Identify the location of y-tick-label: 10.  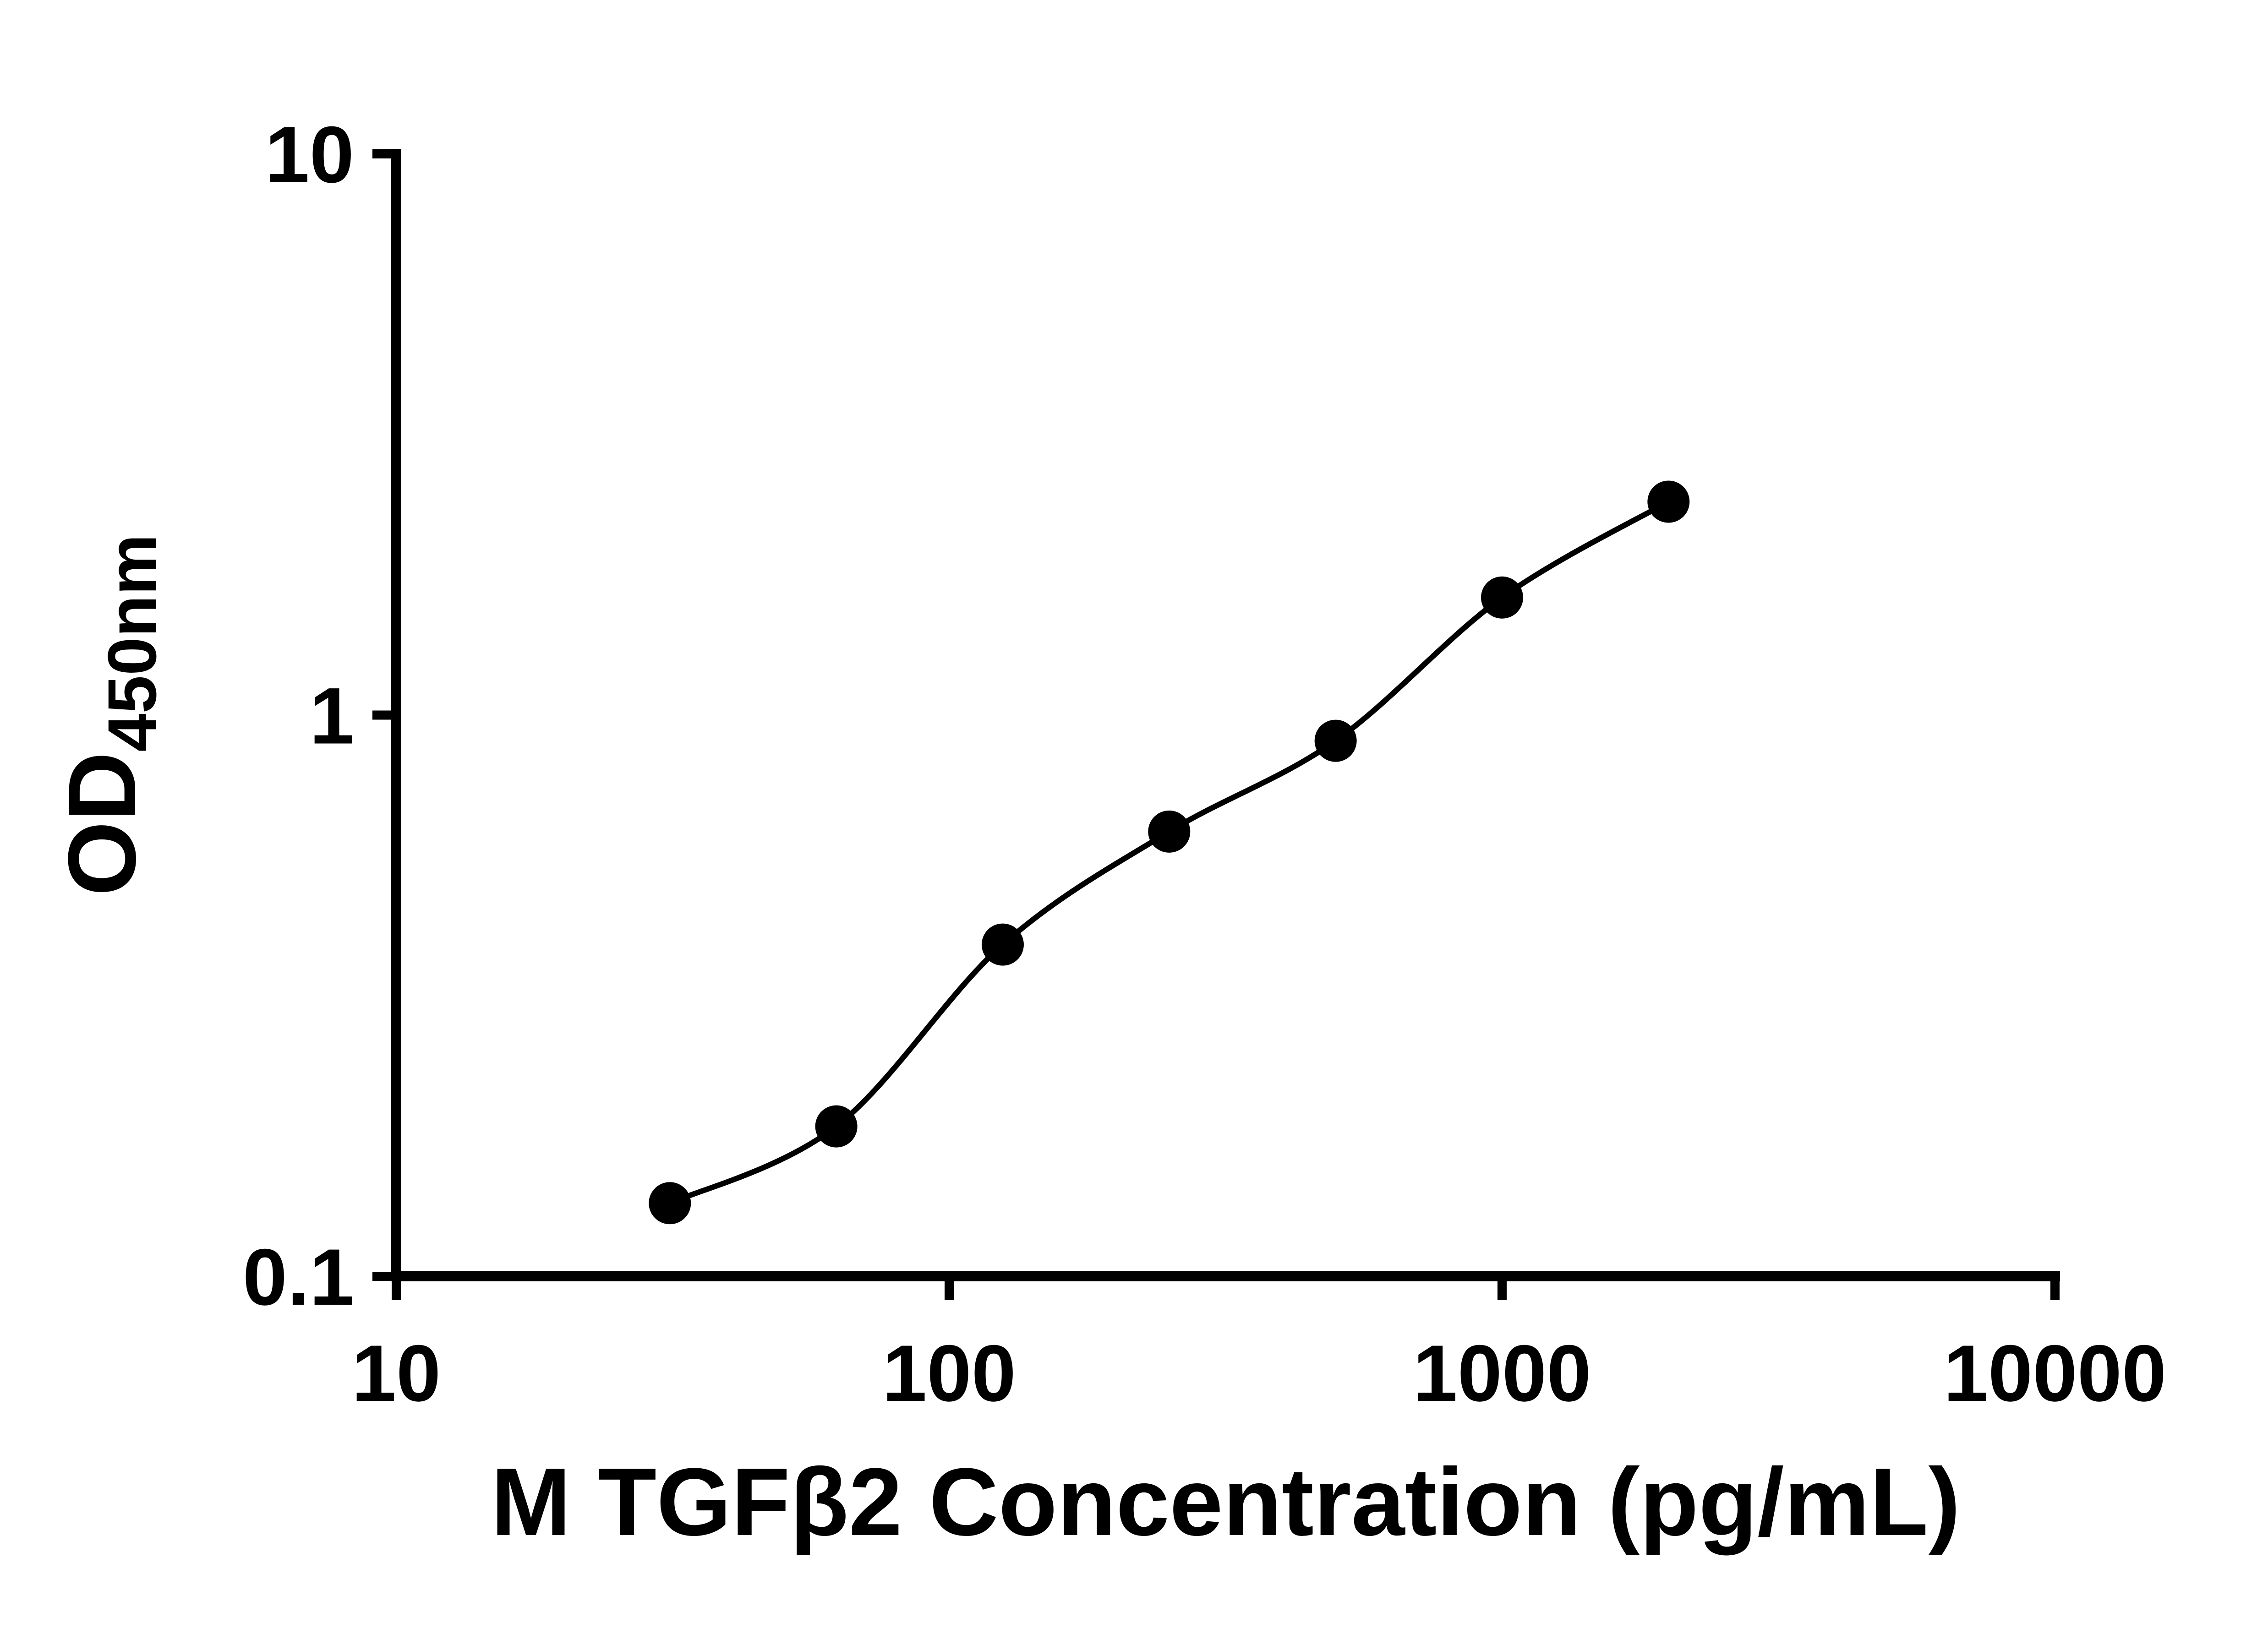
(309, 155).